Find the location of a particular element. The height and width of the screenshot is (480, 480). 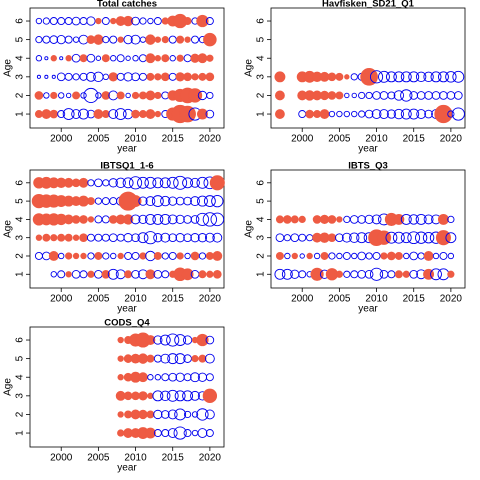

y-tick-label: 2 is located at coordinates (20, 414).